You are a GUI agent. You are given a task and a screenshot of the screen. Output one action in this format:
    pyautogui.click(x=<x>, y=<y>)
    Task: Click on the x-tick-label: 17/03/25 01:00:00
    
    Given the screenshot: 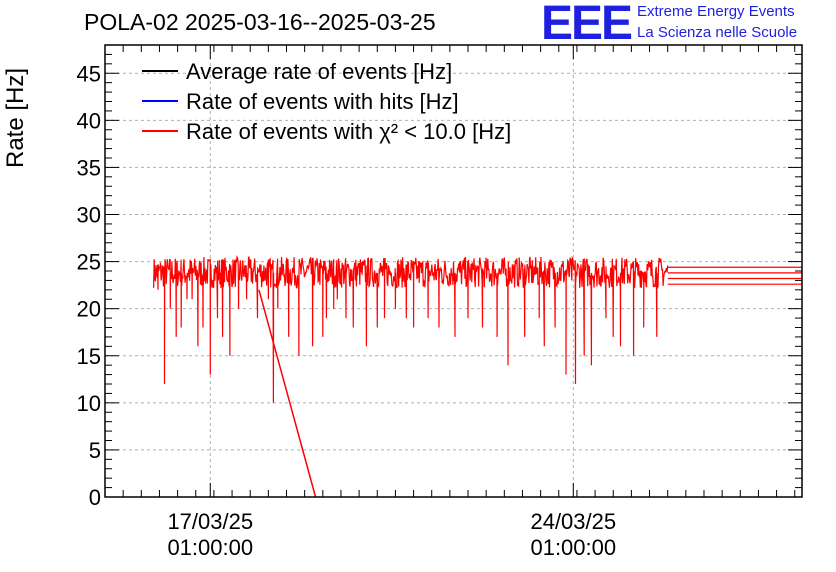 What is the action you would take?
    pyautogui.click(x=210, y=535)
    